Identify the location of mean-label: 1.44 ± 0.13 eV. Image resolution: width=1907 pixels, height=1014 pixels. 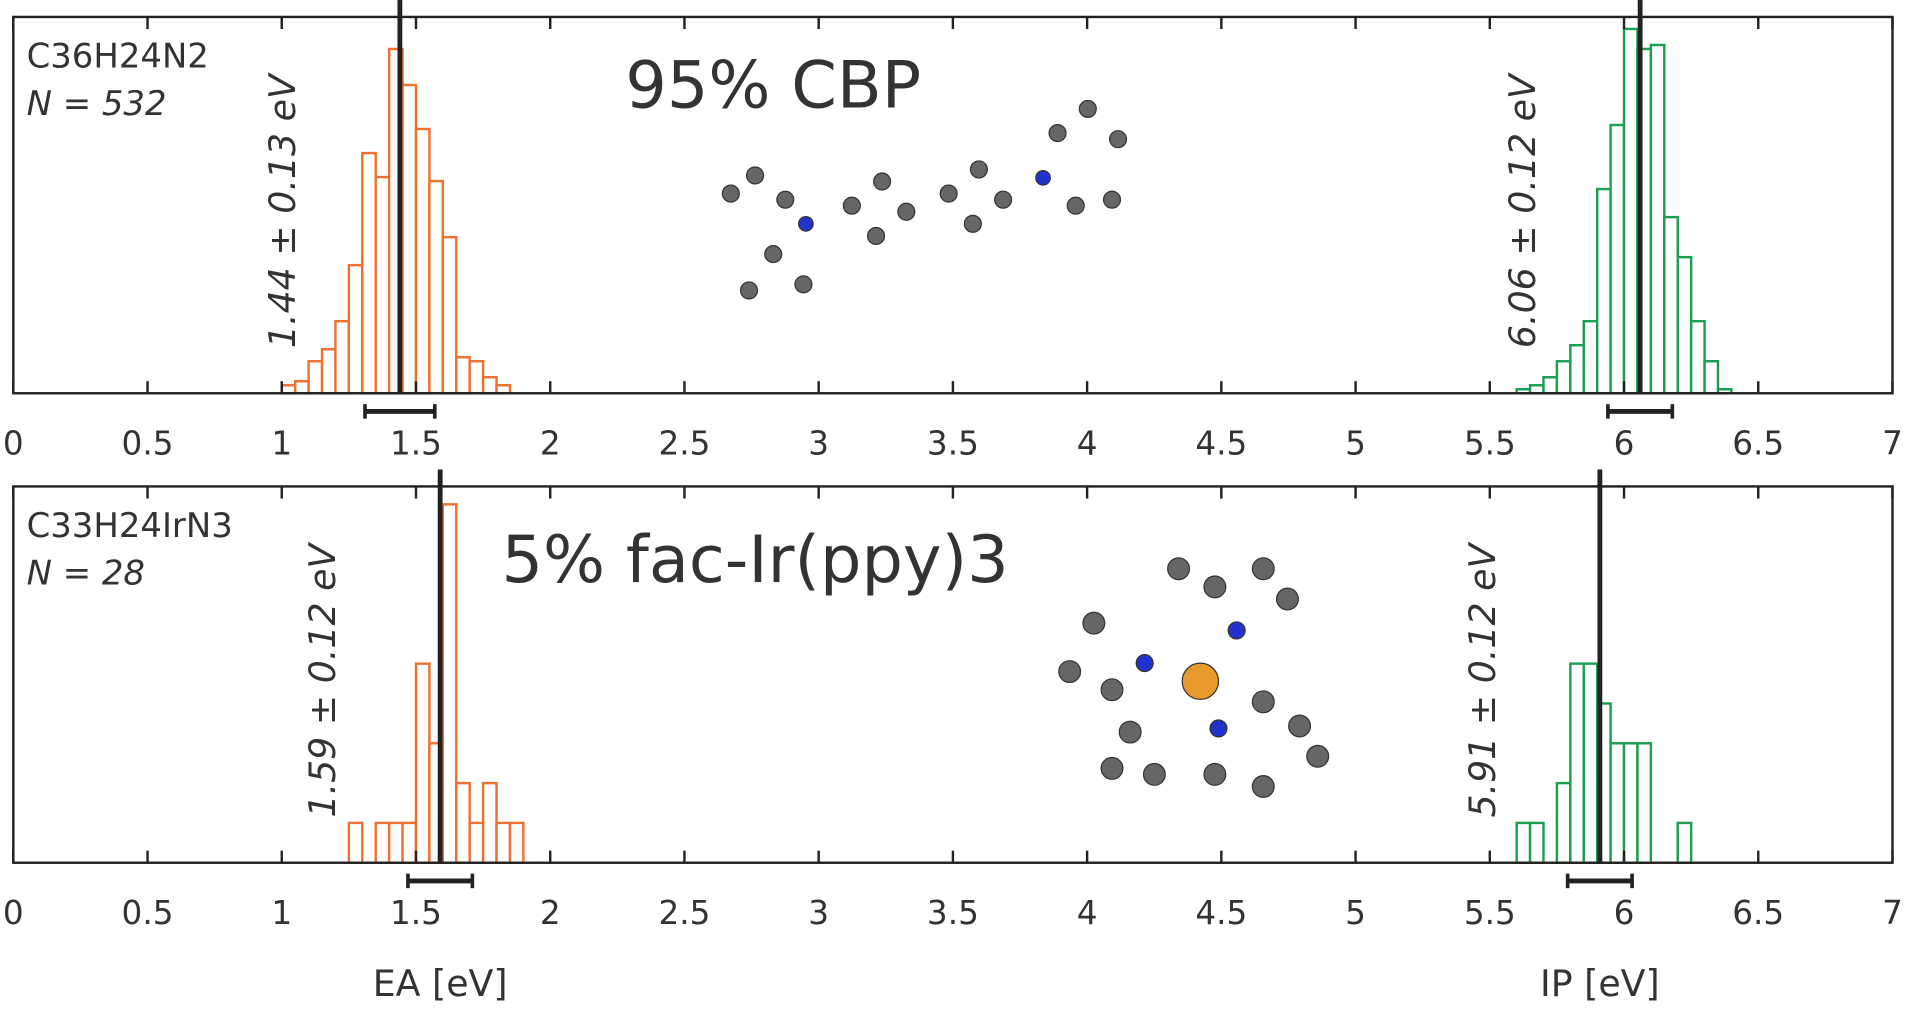
(282, 210).